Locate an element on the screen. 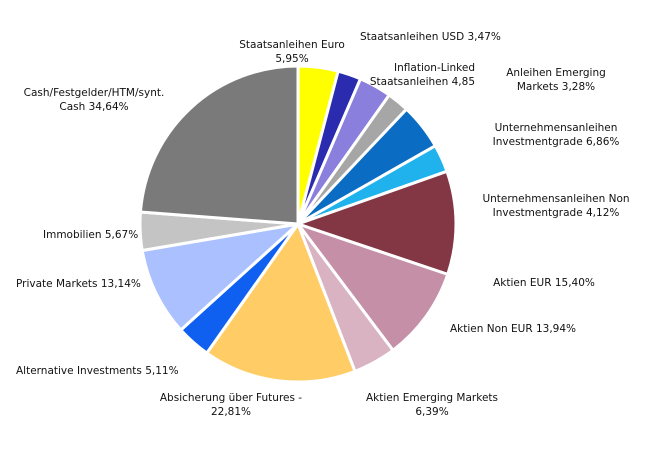  slice-label-line: Aktien Emerging Markets is located at coordinates (432, 398).